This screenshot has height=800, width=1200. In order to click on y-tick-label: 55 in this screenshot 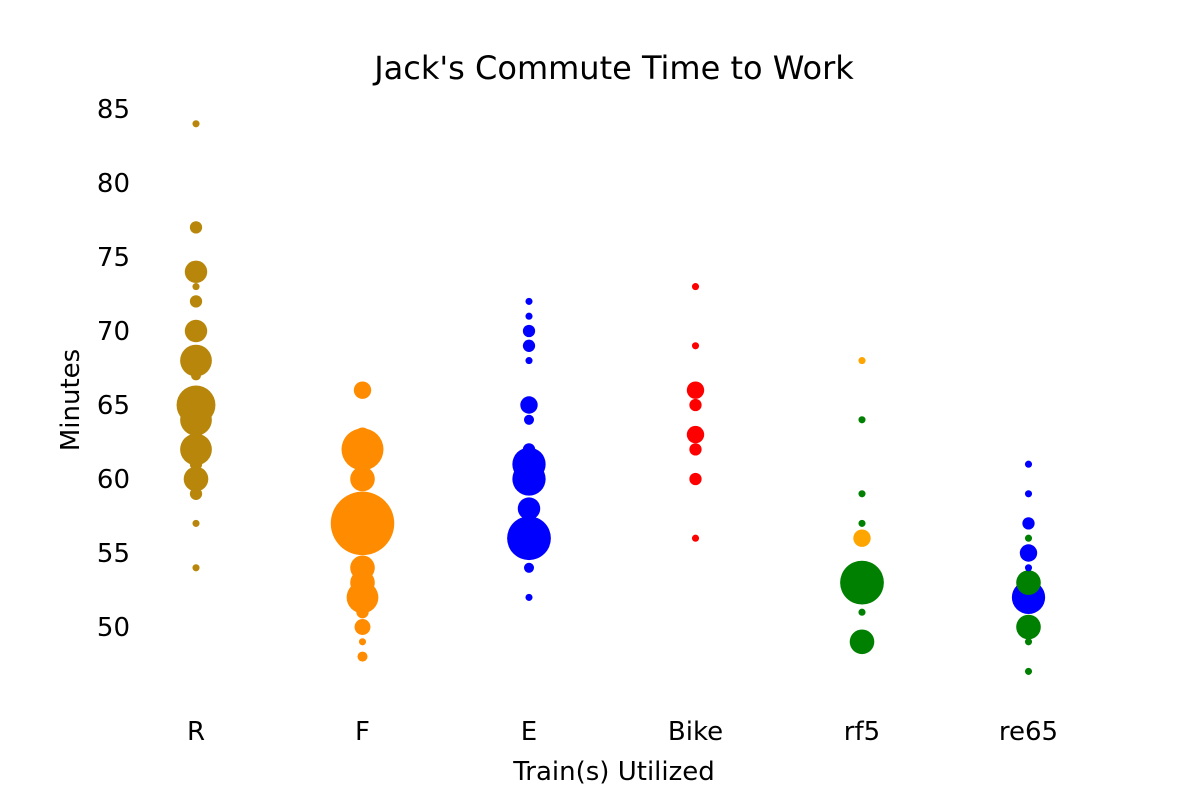, I will do `click(113, 554)`.